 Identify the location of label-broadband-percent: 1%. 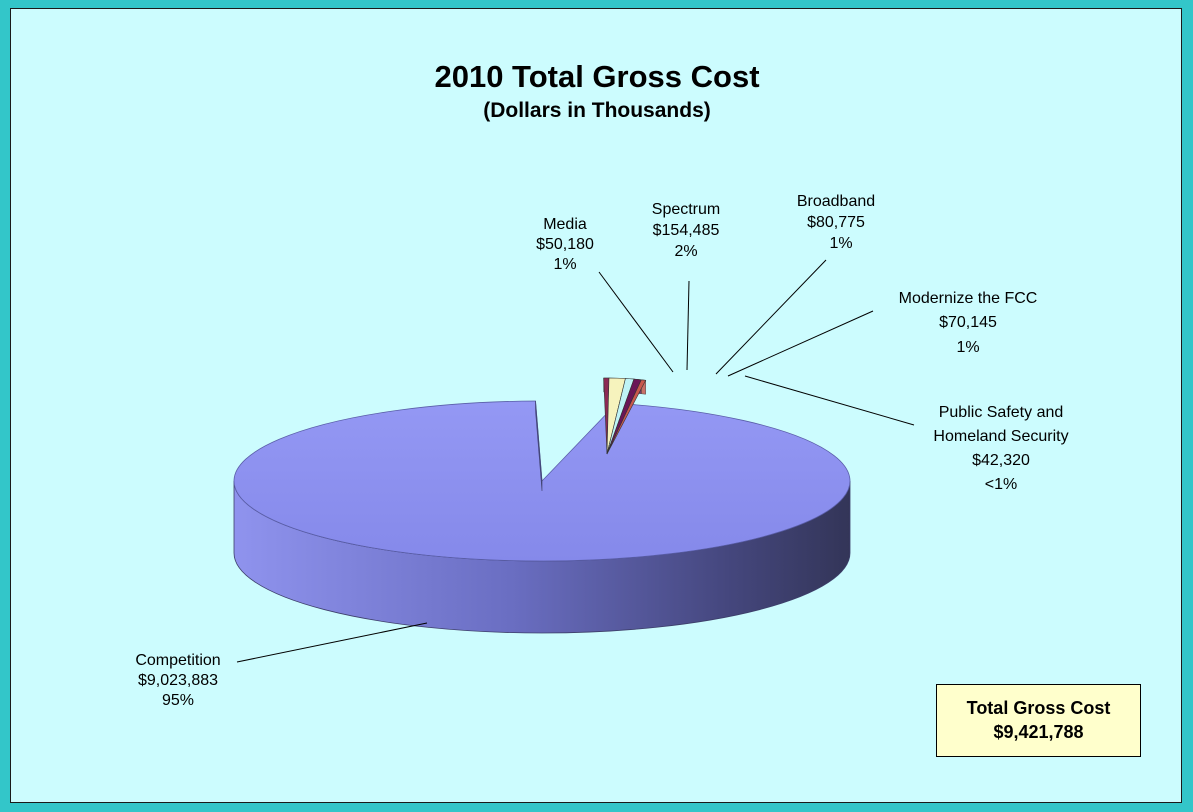
(840, 243).